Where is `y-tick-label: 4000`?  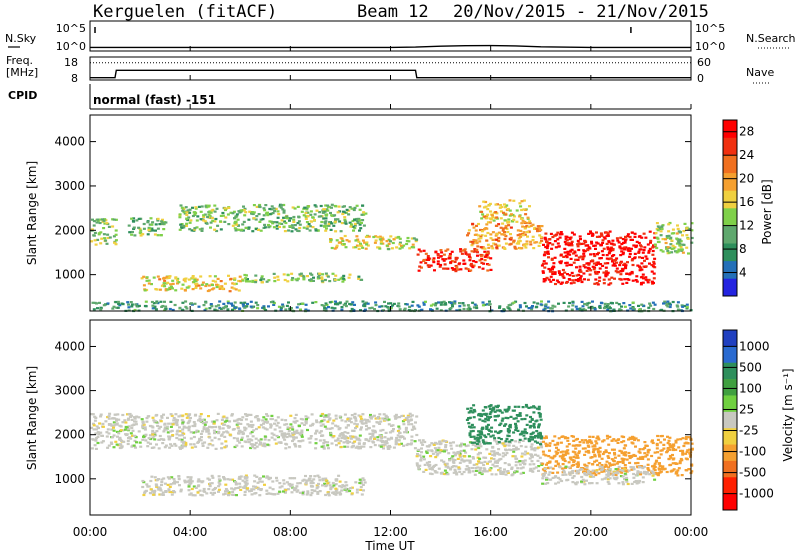 y-tick-label: 4000 is located at coordinates (69, 142).